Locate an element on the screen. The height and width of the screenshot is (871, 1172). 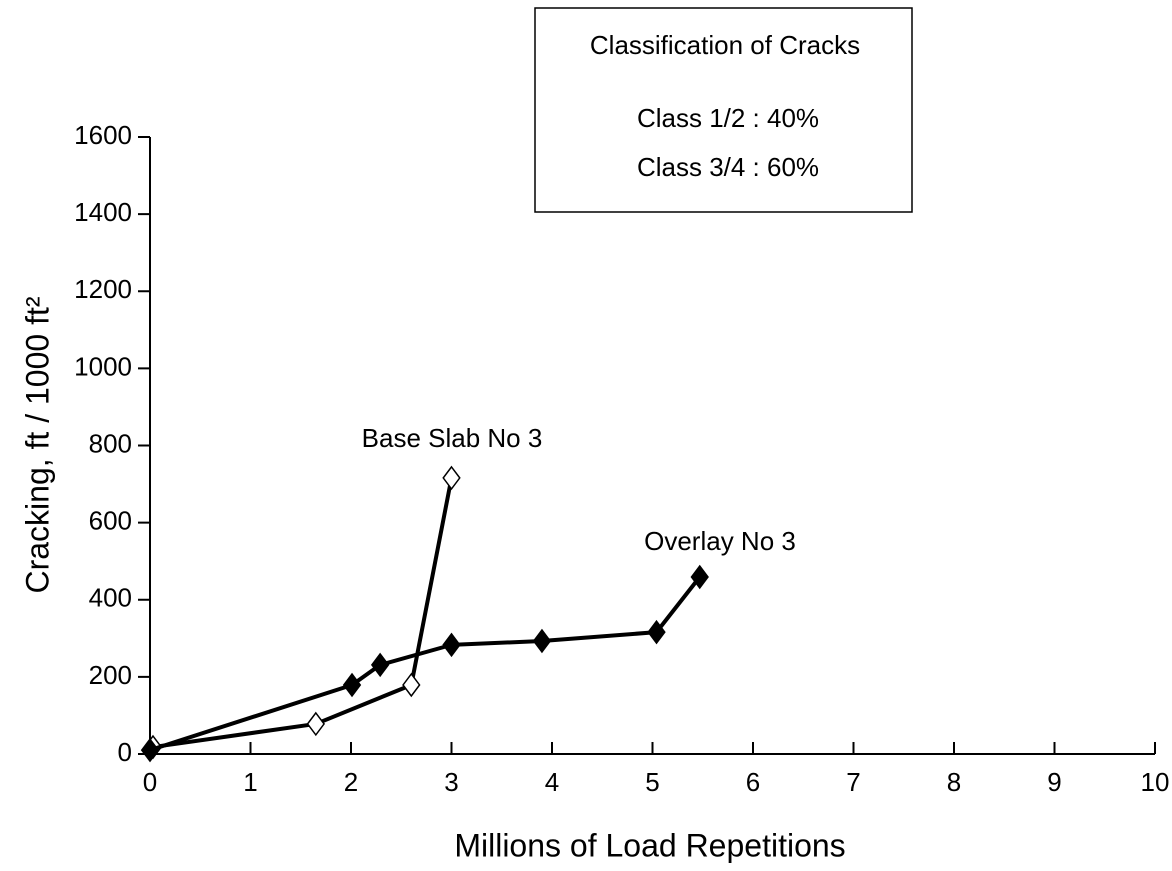
series-label: Base Slab No 3 is located at coordinates (452, 438).